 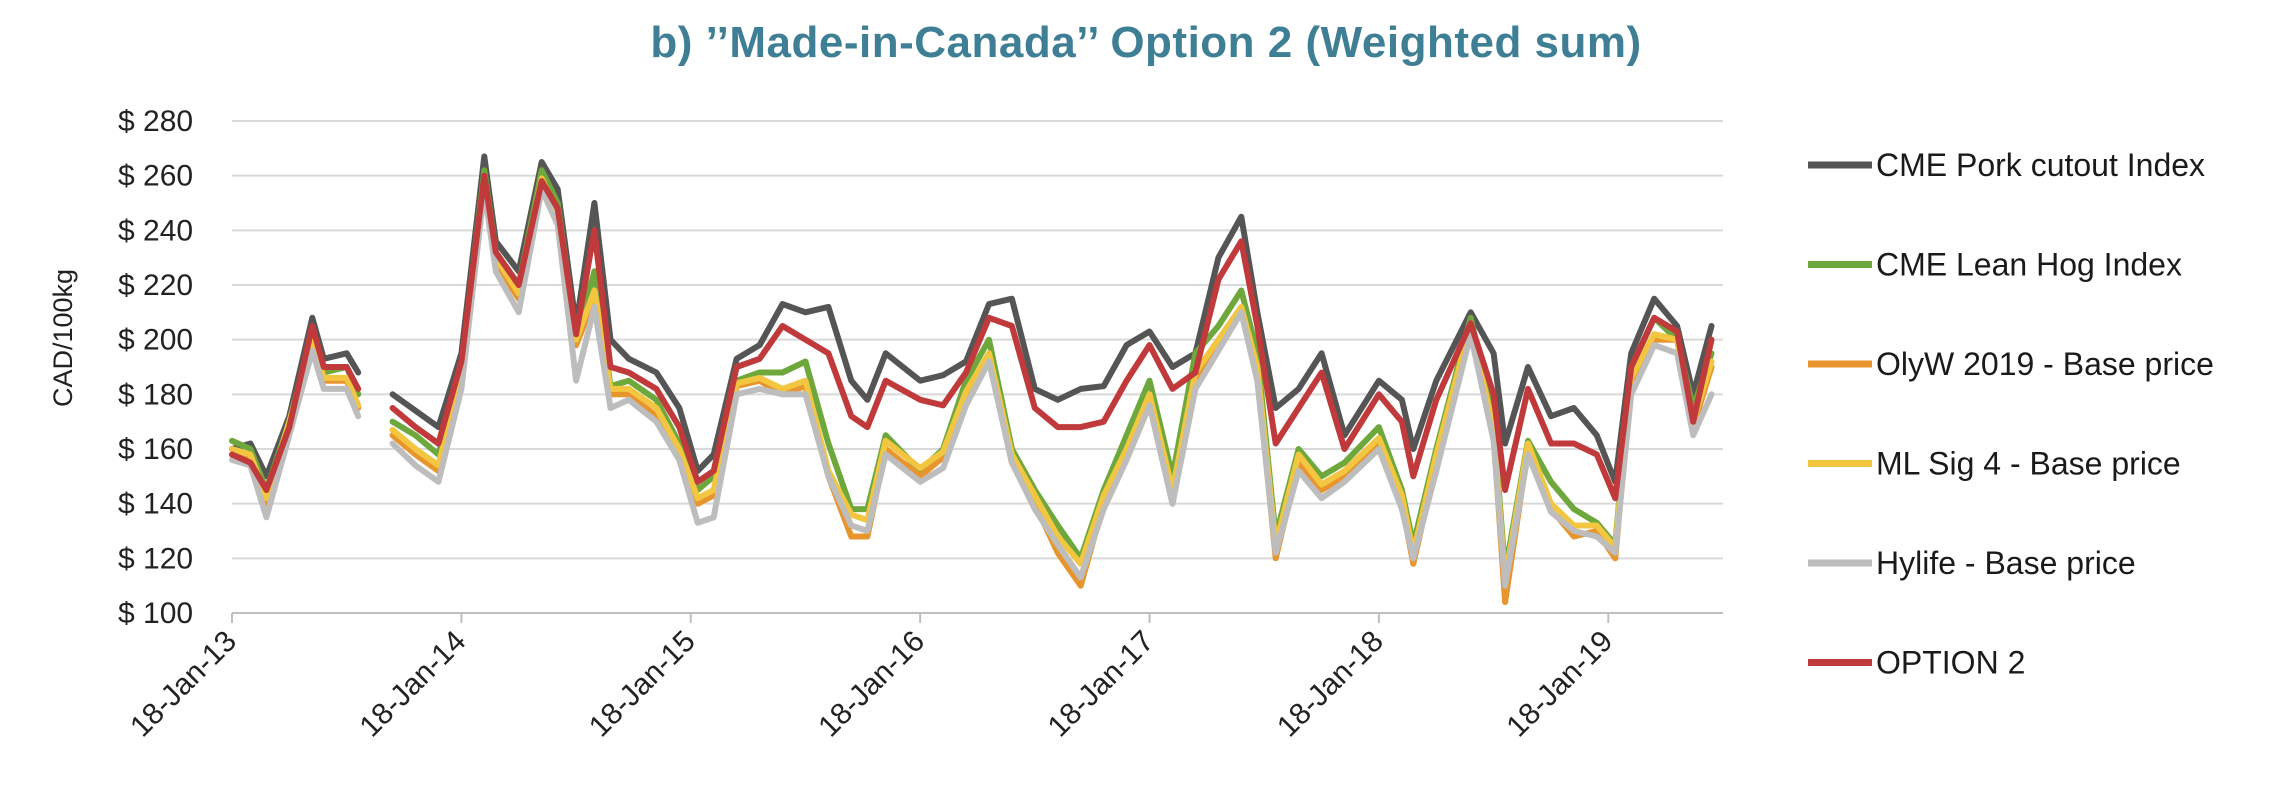 What do you see at coordinates (155, 449) in the screenshot?
I see `y-tick-label: $ 160` at bounding box center [155, 449].